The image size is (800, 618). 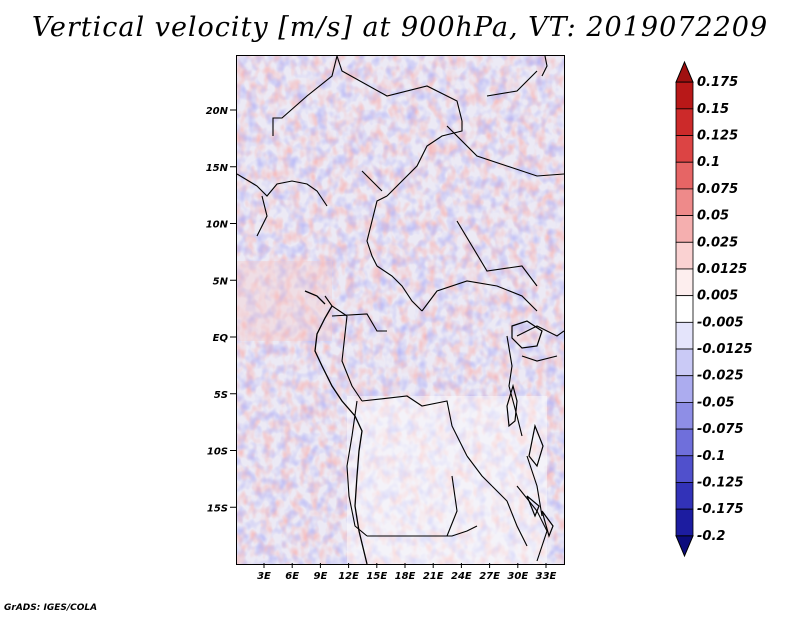 I want to click on colorbar-level-label: 0.15, so click(x=713, y=109).